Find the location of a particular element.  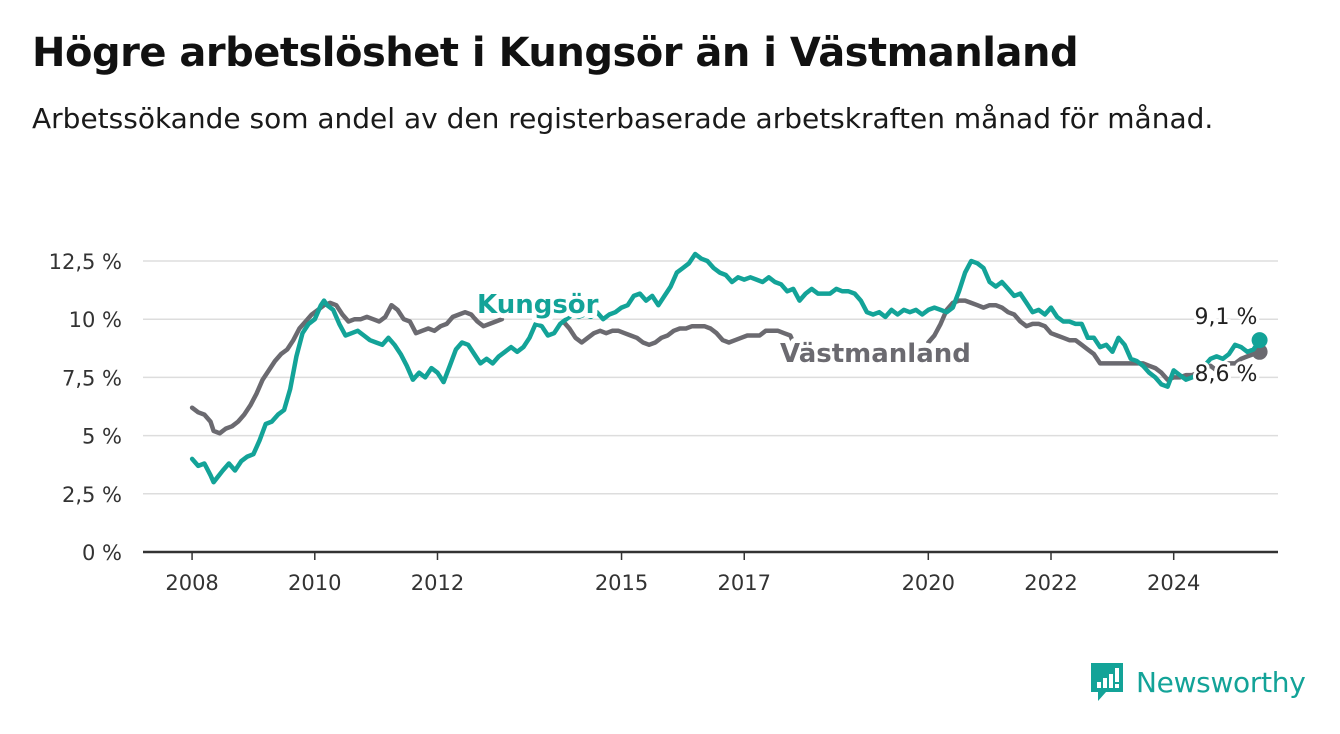

newsworthy-logo-icon is located at coordinates (1107, 682).